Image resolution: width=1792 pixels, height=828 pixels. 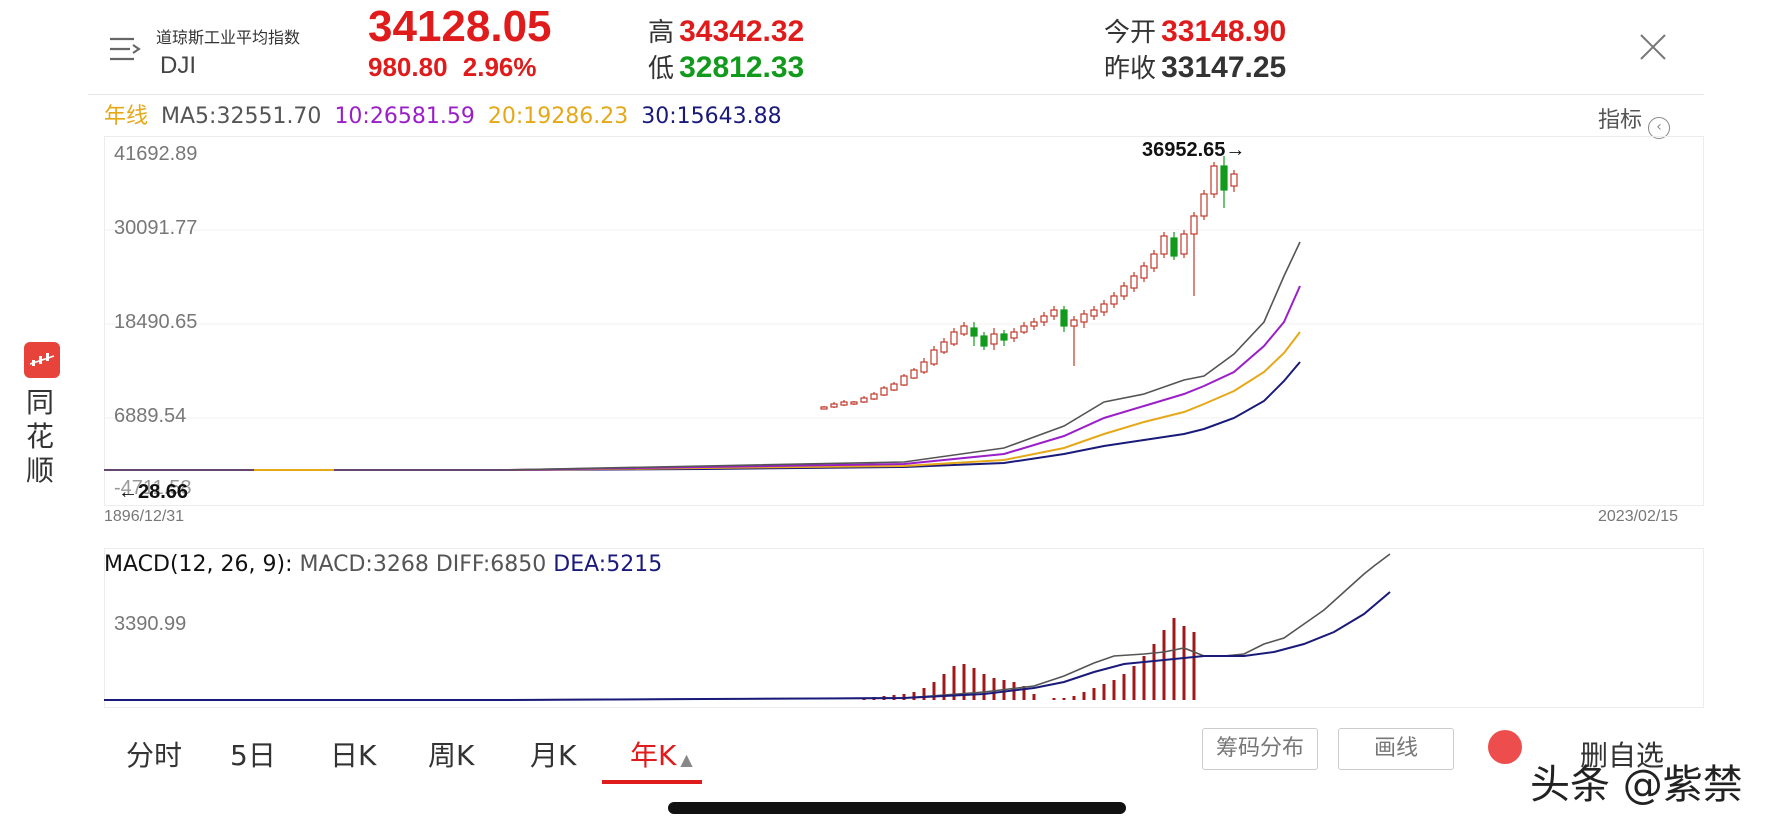 I want to click on tab-5day: 5日, so click(x=253, y=755).